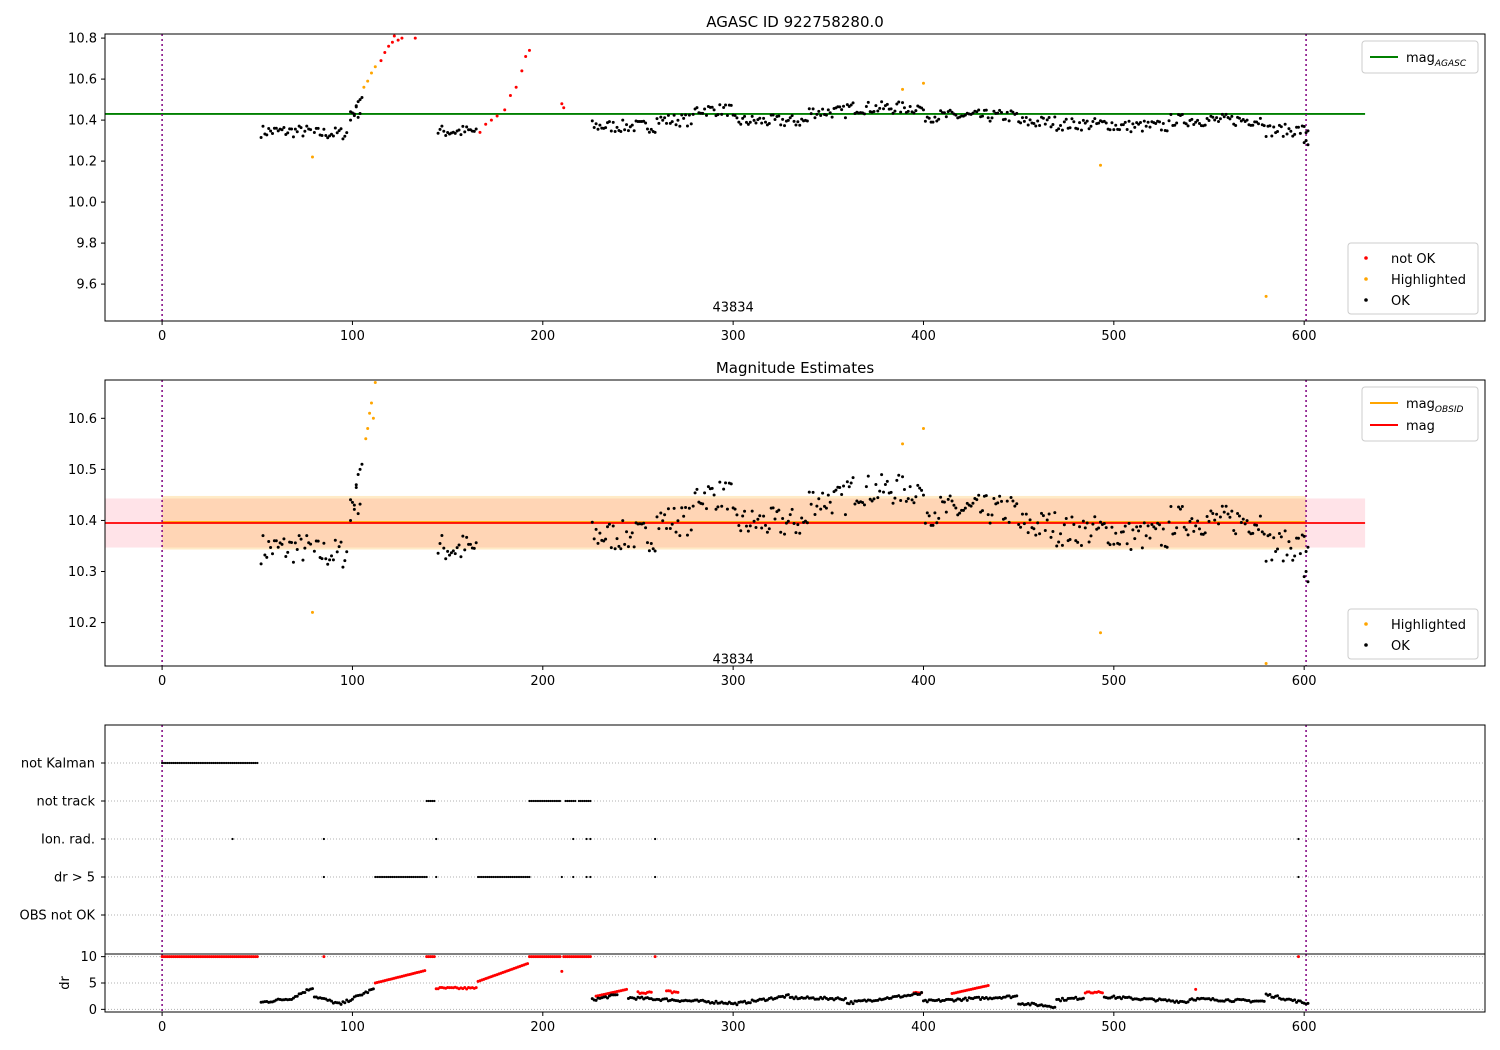 The height and width of the screenshot is (1050, 1500). Describe the element at coordinates (352, 1027) in the screenshot. I see `x-tick-label: 100` at that location.